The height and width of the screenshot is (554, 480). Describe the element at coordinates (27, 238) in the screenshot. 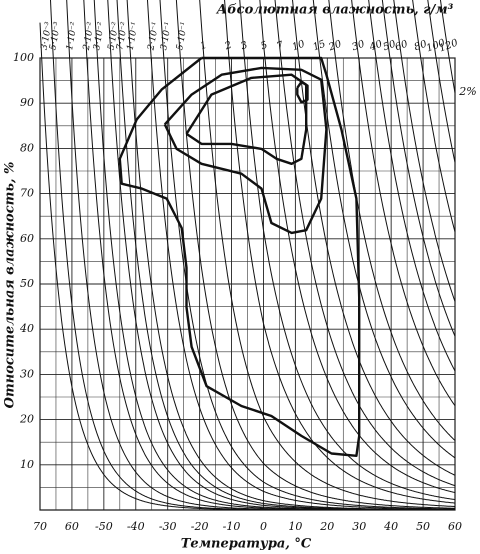

I see `y-tick-label: 60` at that location.